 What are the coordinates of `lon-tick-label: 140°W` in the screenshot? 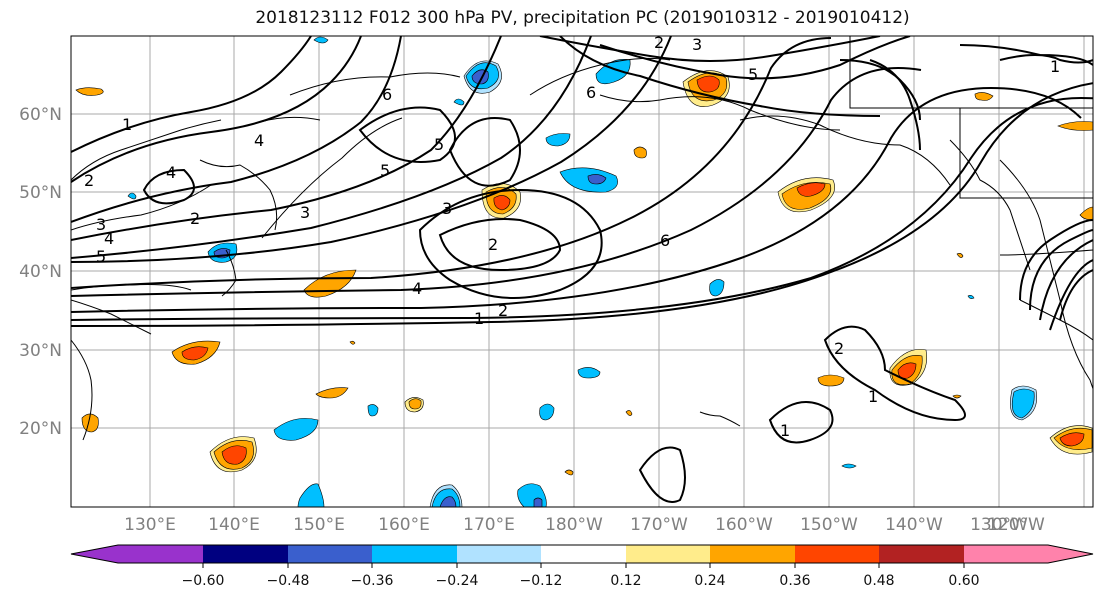 It's located at (914, 525).